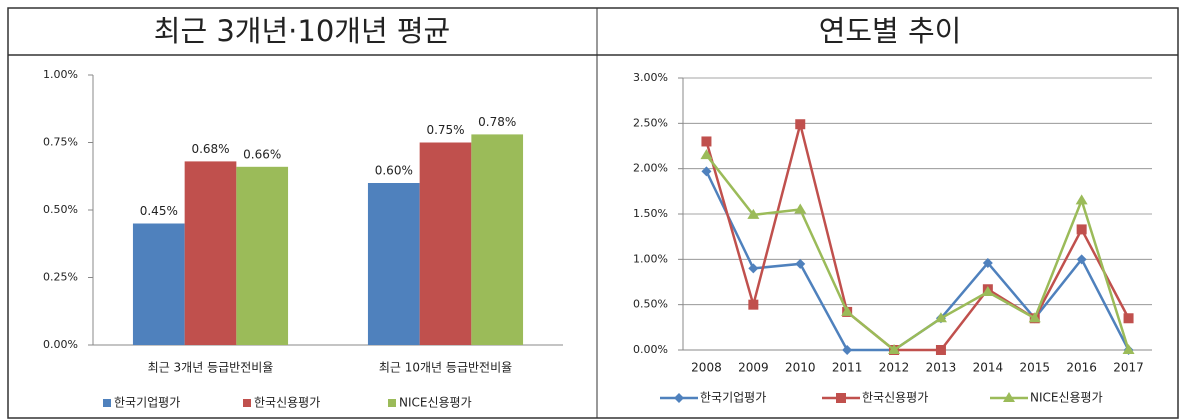 The image size is (1185, 420). Describe the element at coordinates (445, 368) in the screenshot. I see `x-tick-label: 최근 10개년 등급반전비율` at that location.